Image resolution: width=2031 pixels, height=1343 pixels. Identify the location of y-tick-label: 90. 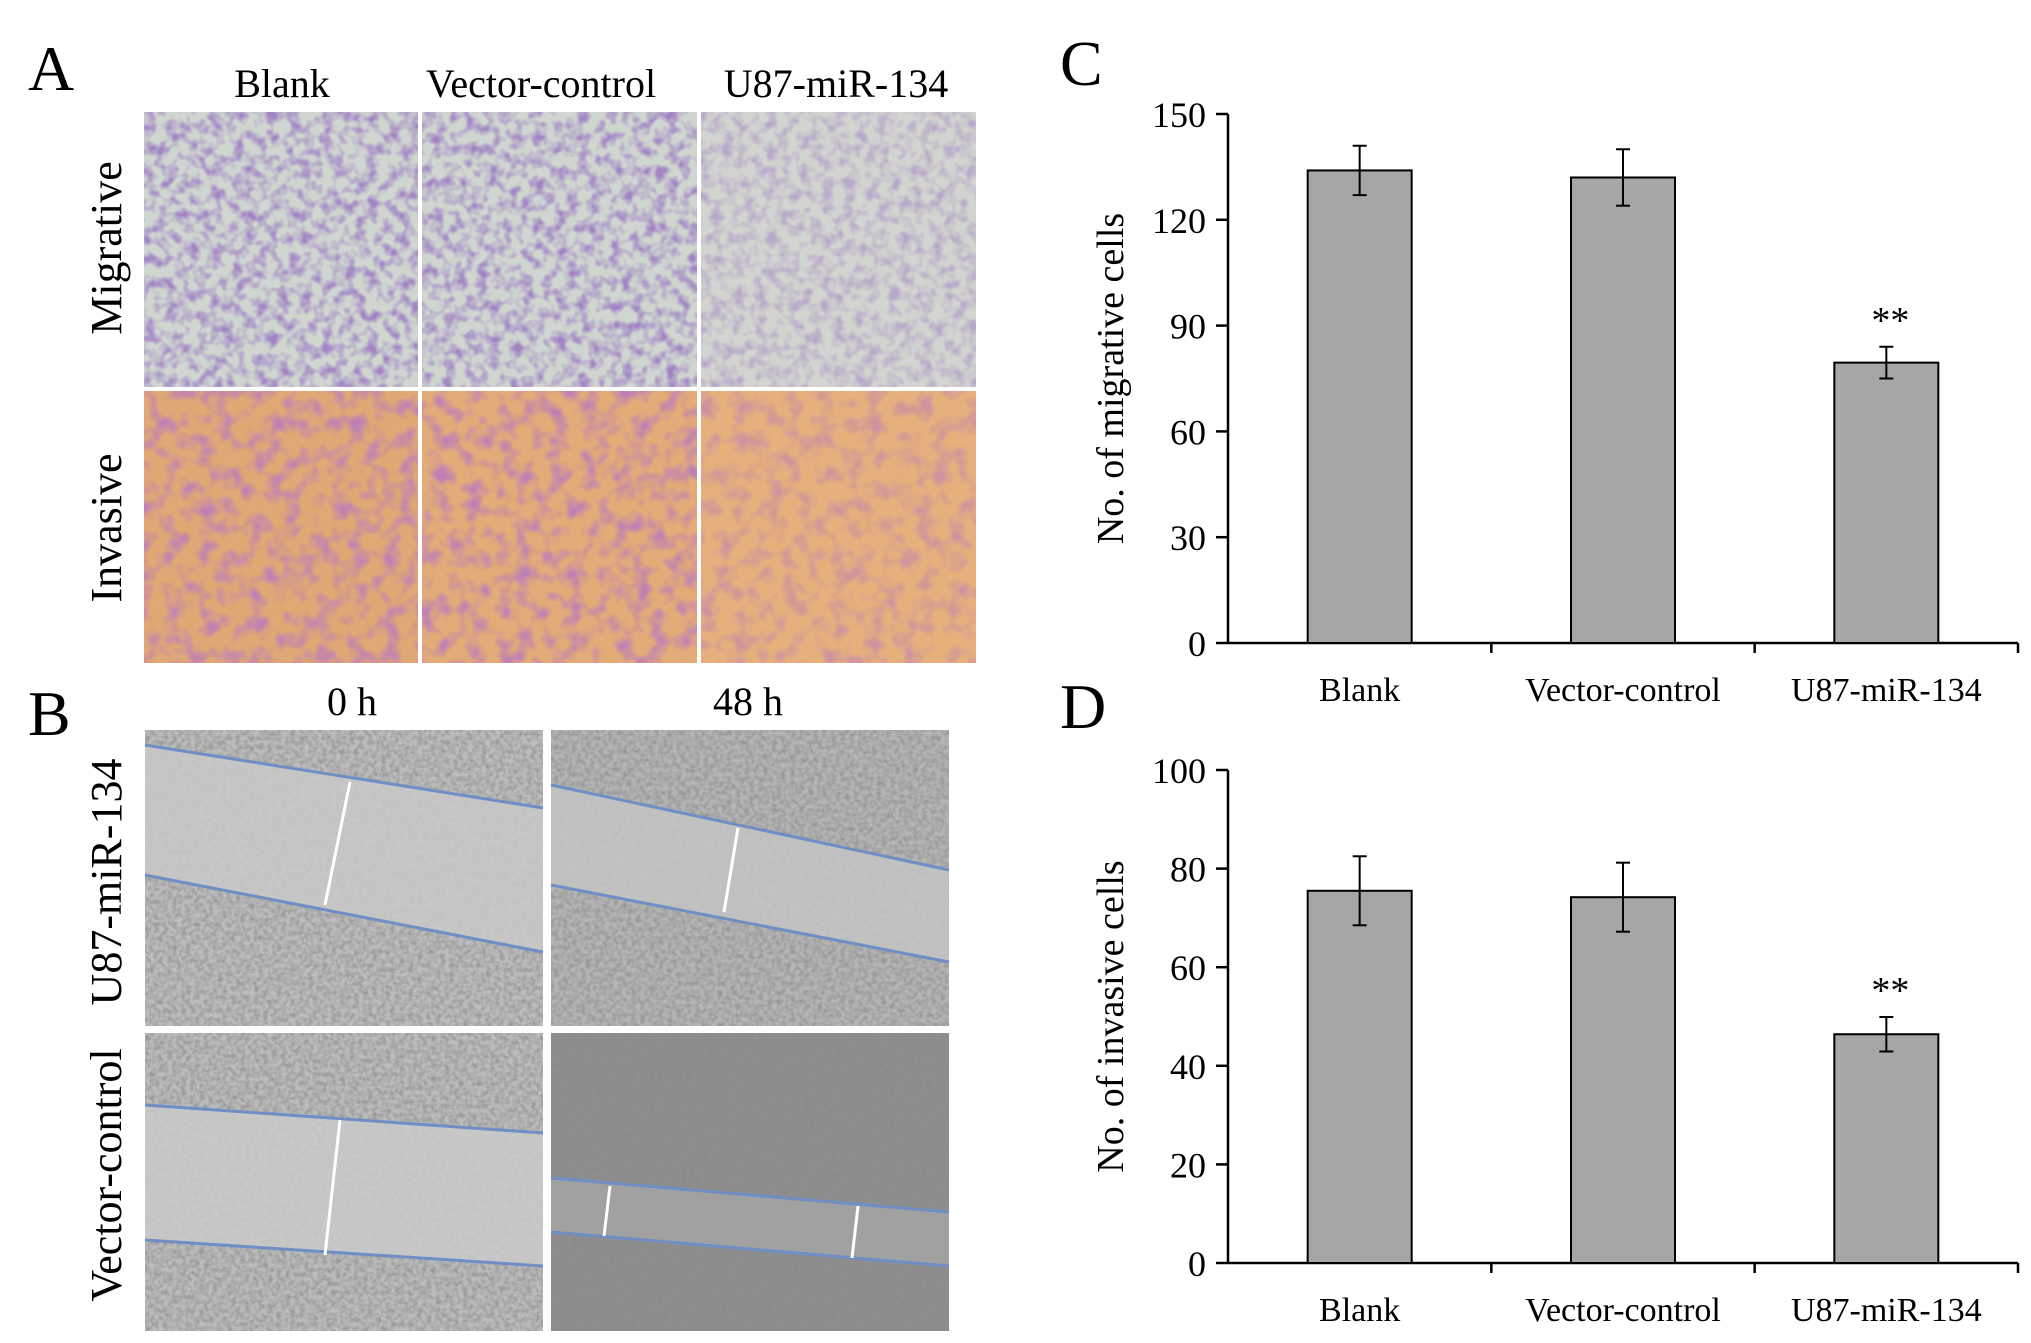
(1188, 327).